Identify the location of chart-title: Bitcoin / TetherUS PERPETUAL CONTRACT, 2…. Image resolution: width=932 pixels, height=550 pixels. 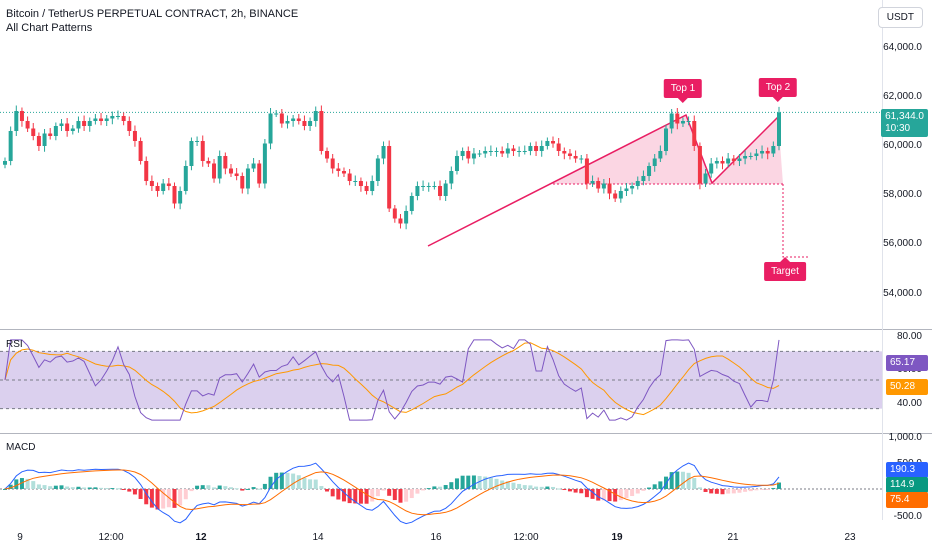
(152, 14).